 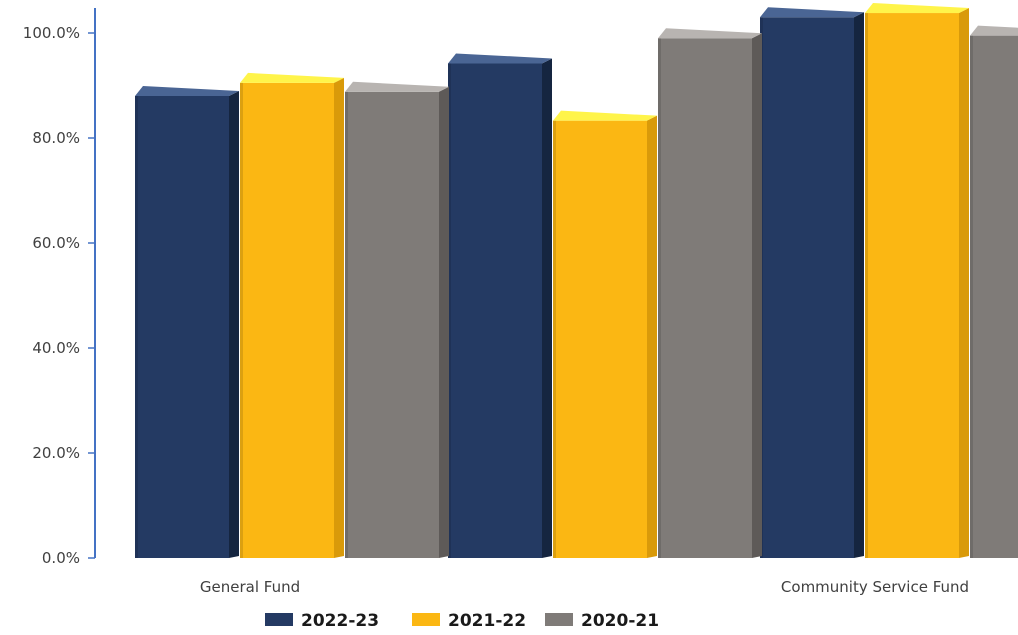 I want to click on legend-label: 2021-22, so click(x=487, y=621).